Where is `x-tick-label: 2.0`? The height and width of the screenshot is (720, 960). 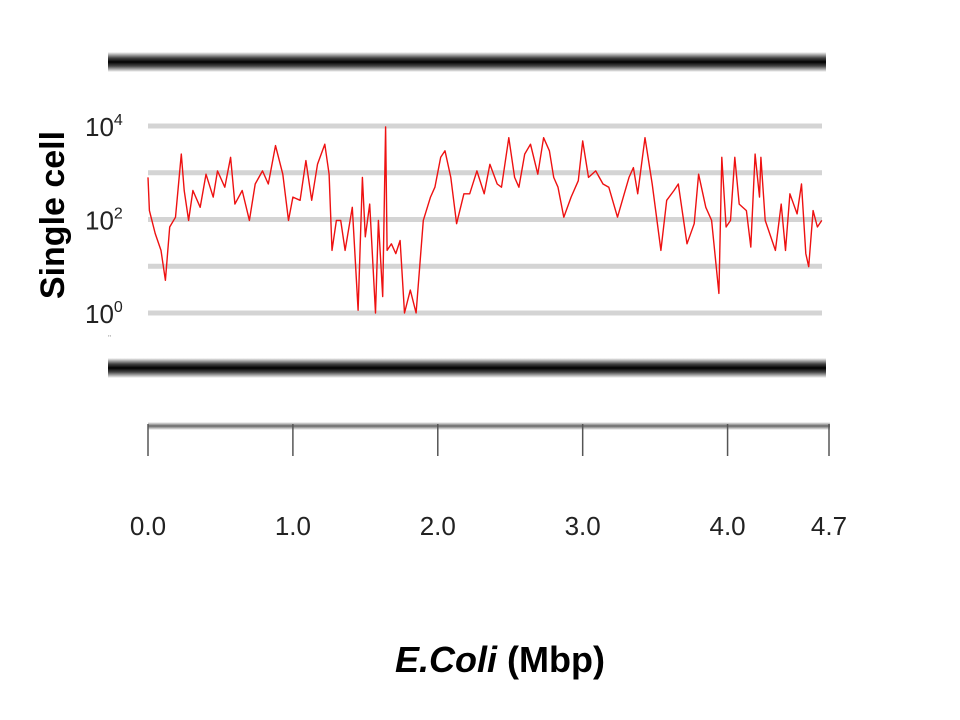 x-tick-label: 2.0 is located at coordinates (438, 526).